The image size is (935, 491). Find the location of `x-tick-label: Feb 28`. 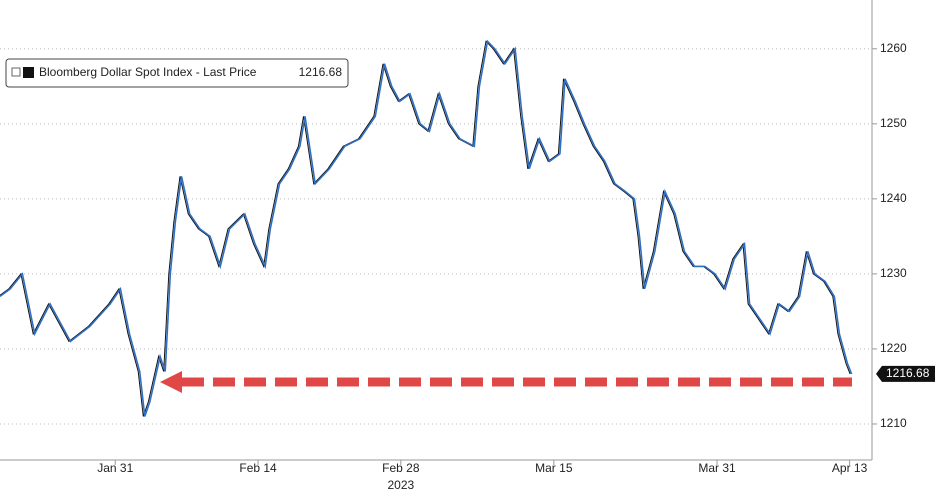

x-tick-label: Feb 28 is located at coordinates (401, 468).